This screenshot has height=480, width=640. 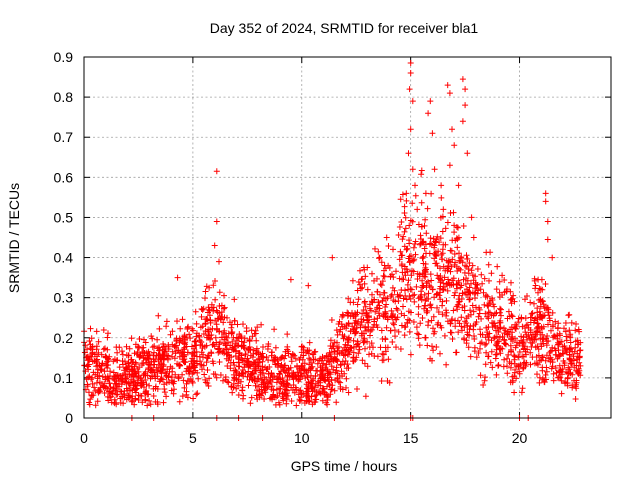 I want to click on y-tick-label: 0.1, so click(x=64, y=378).